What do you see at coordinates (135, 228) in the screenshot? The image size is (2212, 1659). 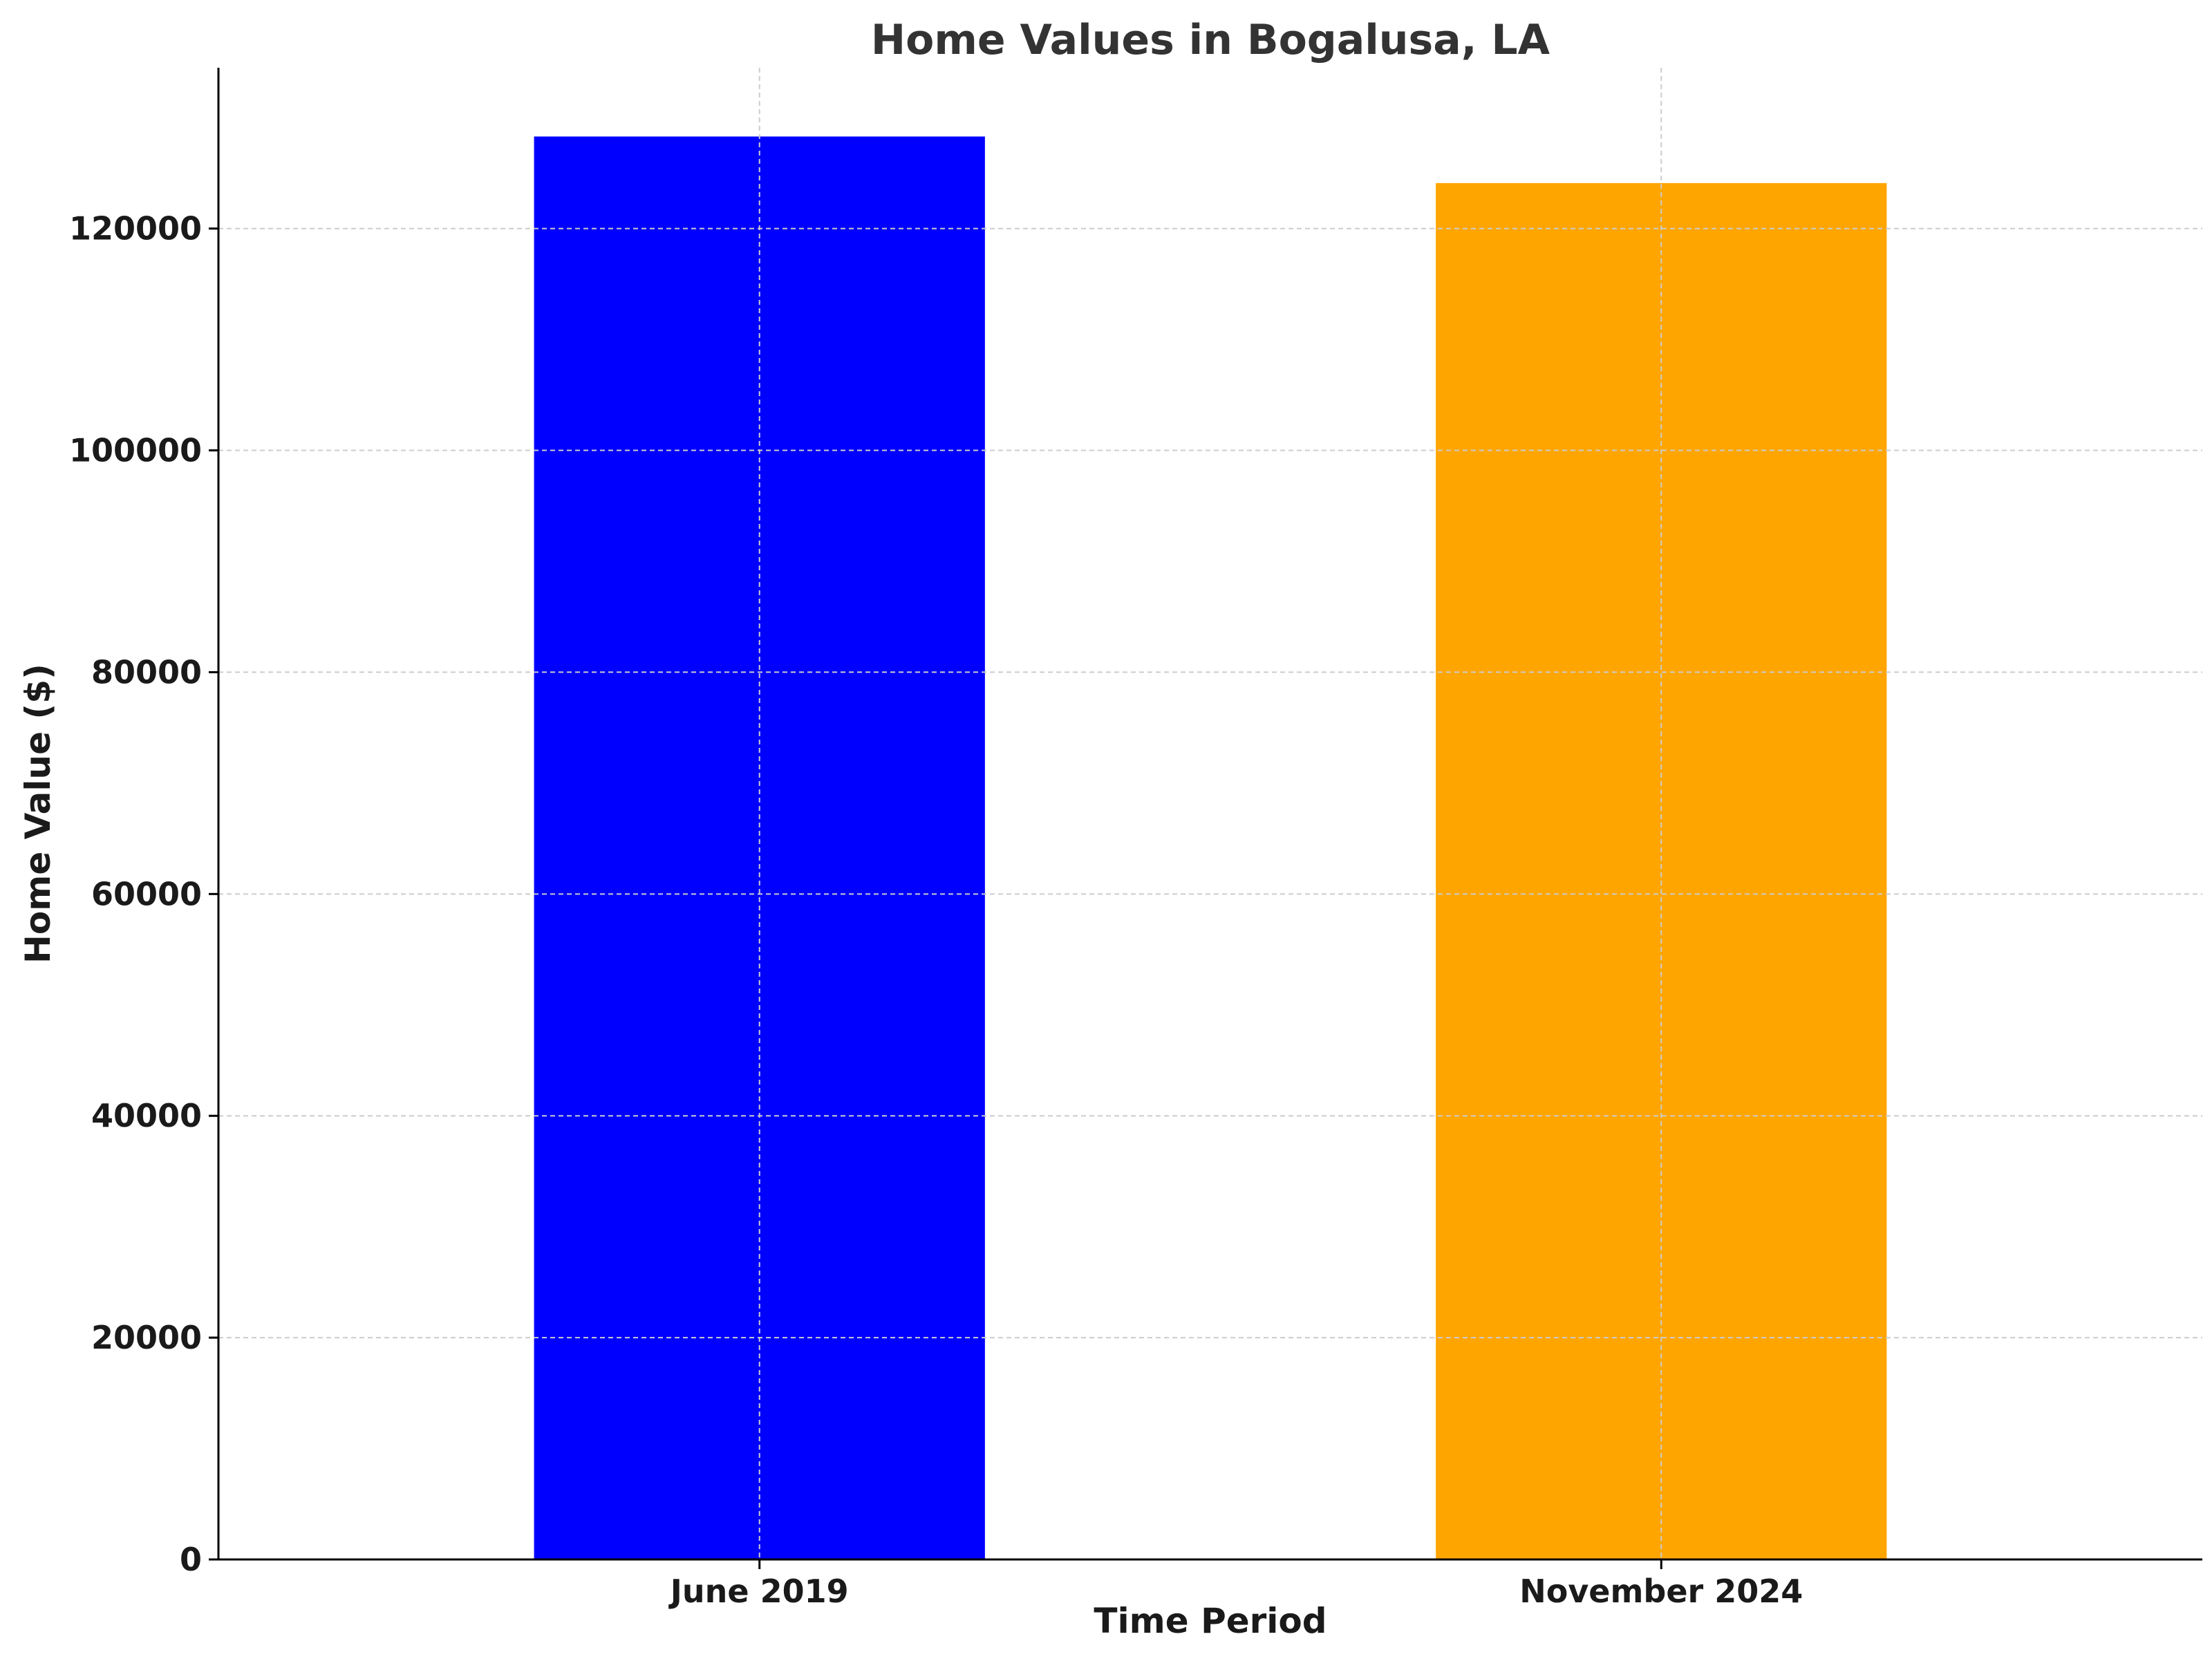 I see `y-tick-label: 120000` at bounding box center [135, 228].